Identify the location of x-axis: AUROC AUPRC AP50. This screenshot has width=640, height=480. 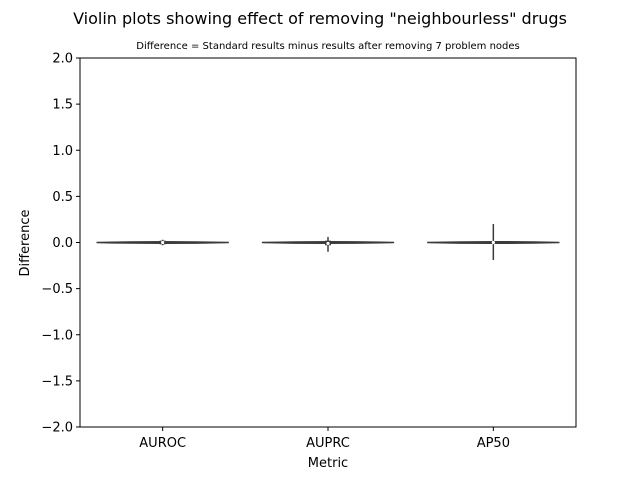
(324, 439).